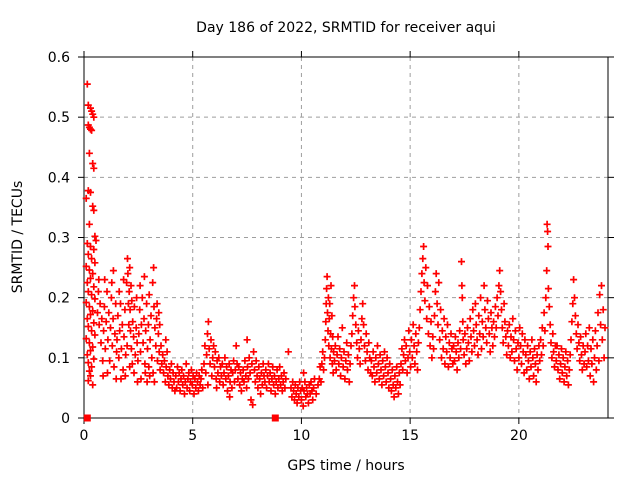 The height and width of the screenshot is (480, 640). What do you see at coordinates (59, 58) in the screenshot?
I see `y-tick-label: 0.6` at bounding box center [59, 58].